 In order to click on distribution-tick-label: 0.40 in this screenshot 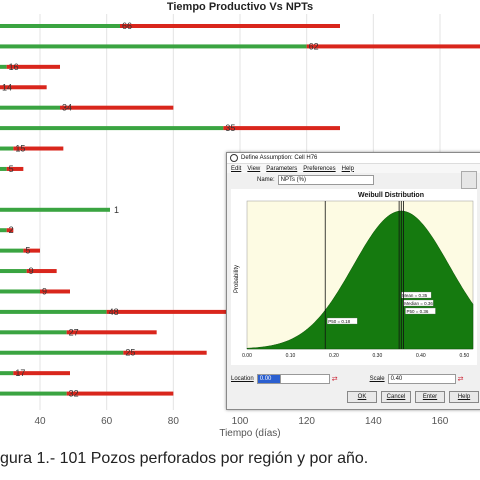, I will do `click(421, 356)`.